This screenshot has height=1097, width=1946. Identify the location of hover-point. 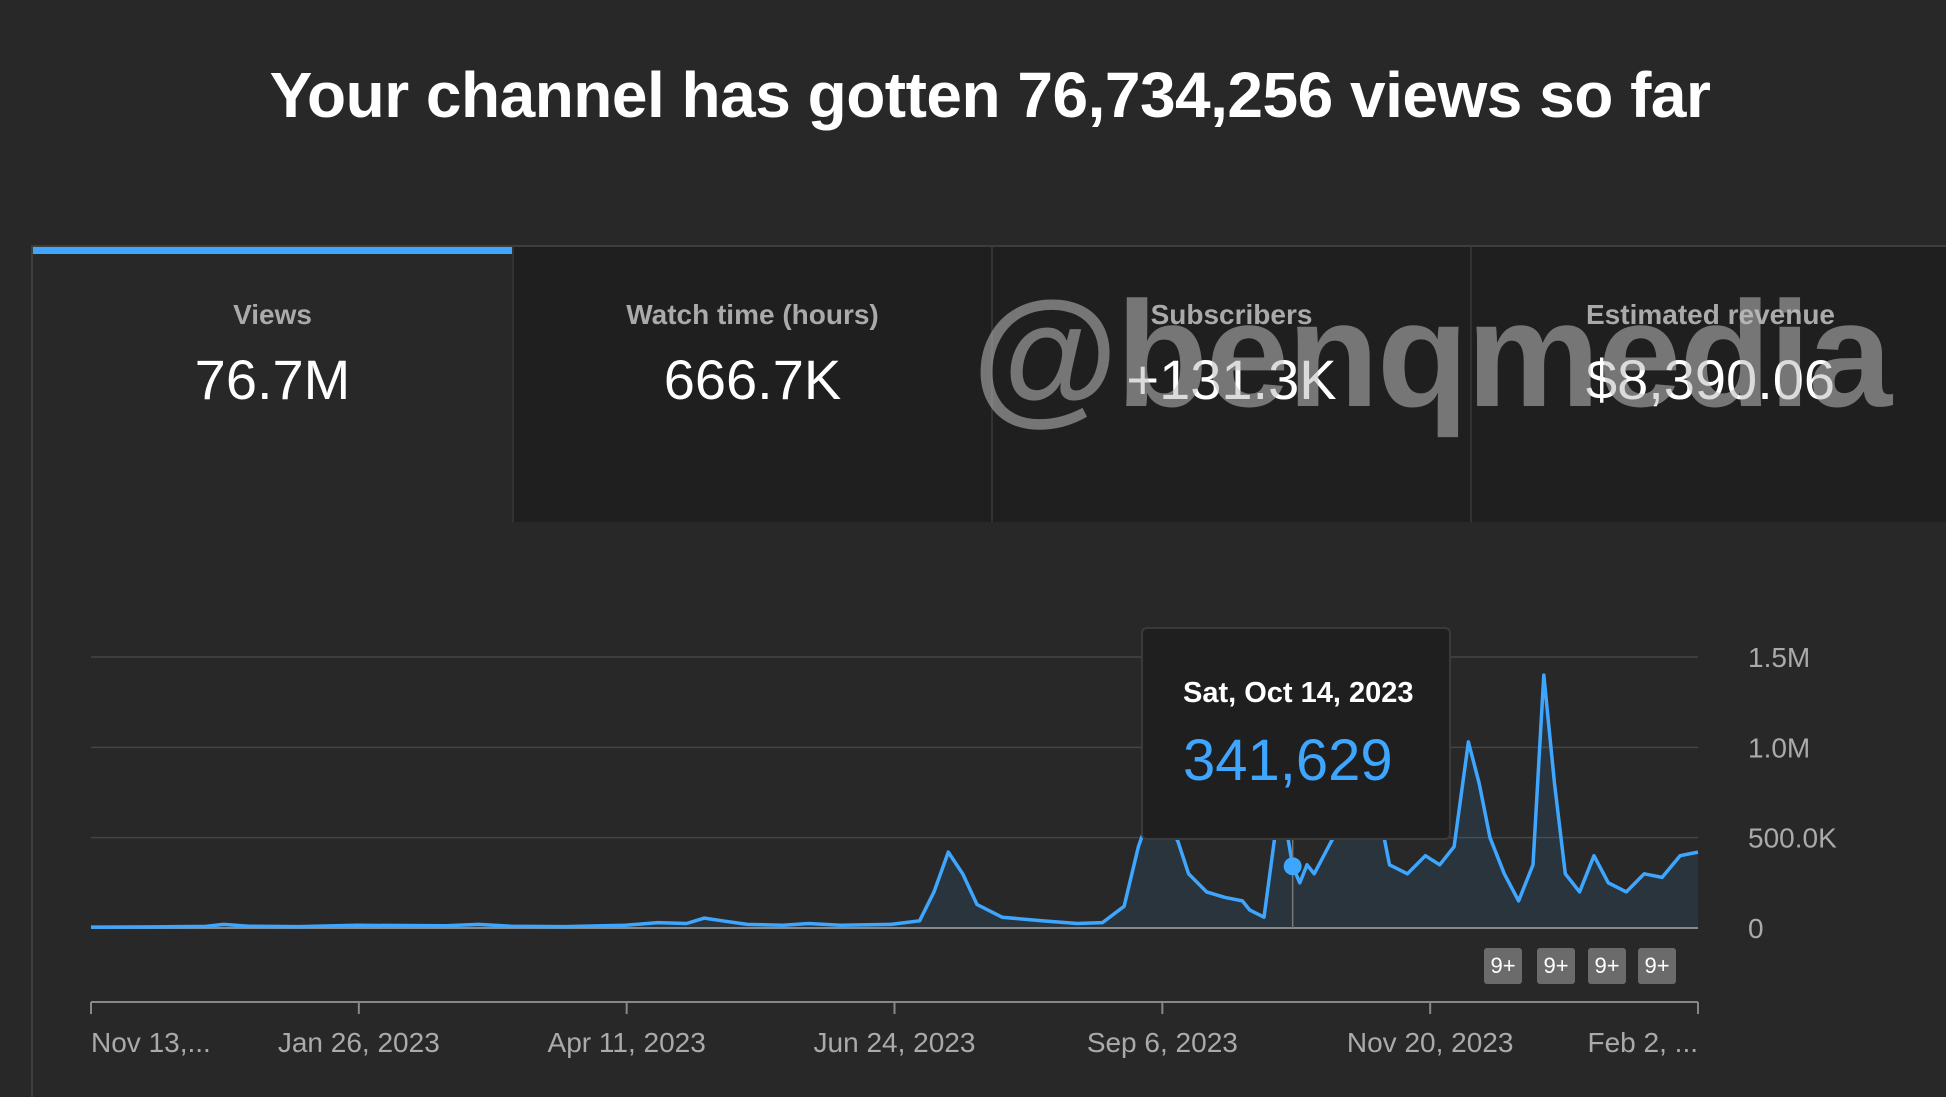
(1292, 866).